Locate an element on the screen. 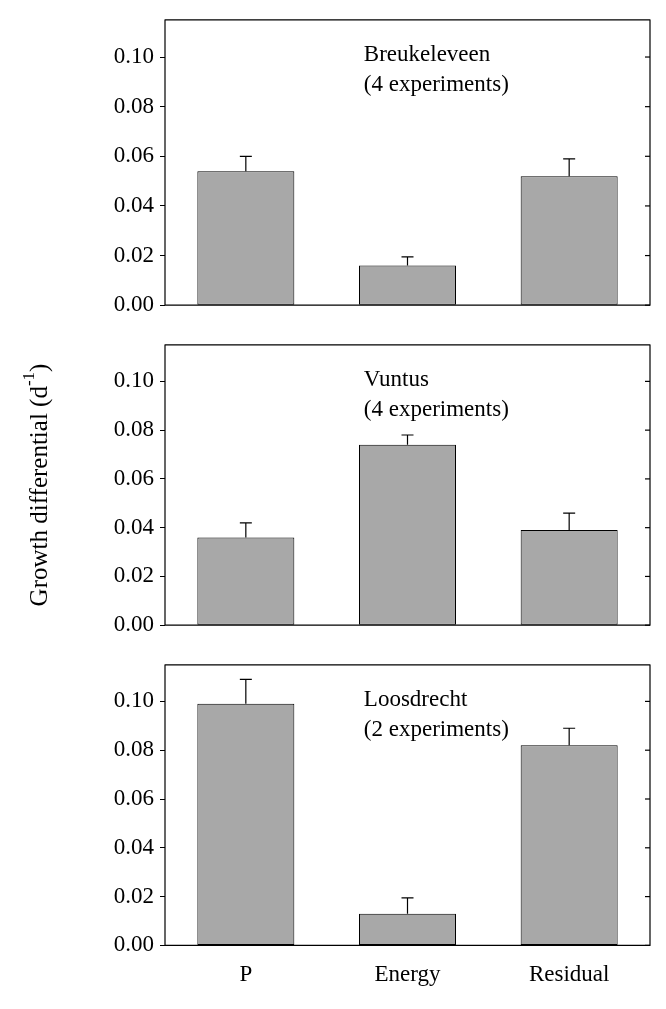 This screenshot has width=666, height=1009. y-axis-title: Growth differential (d-1) is located at coordinates (36, 485).